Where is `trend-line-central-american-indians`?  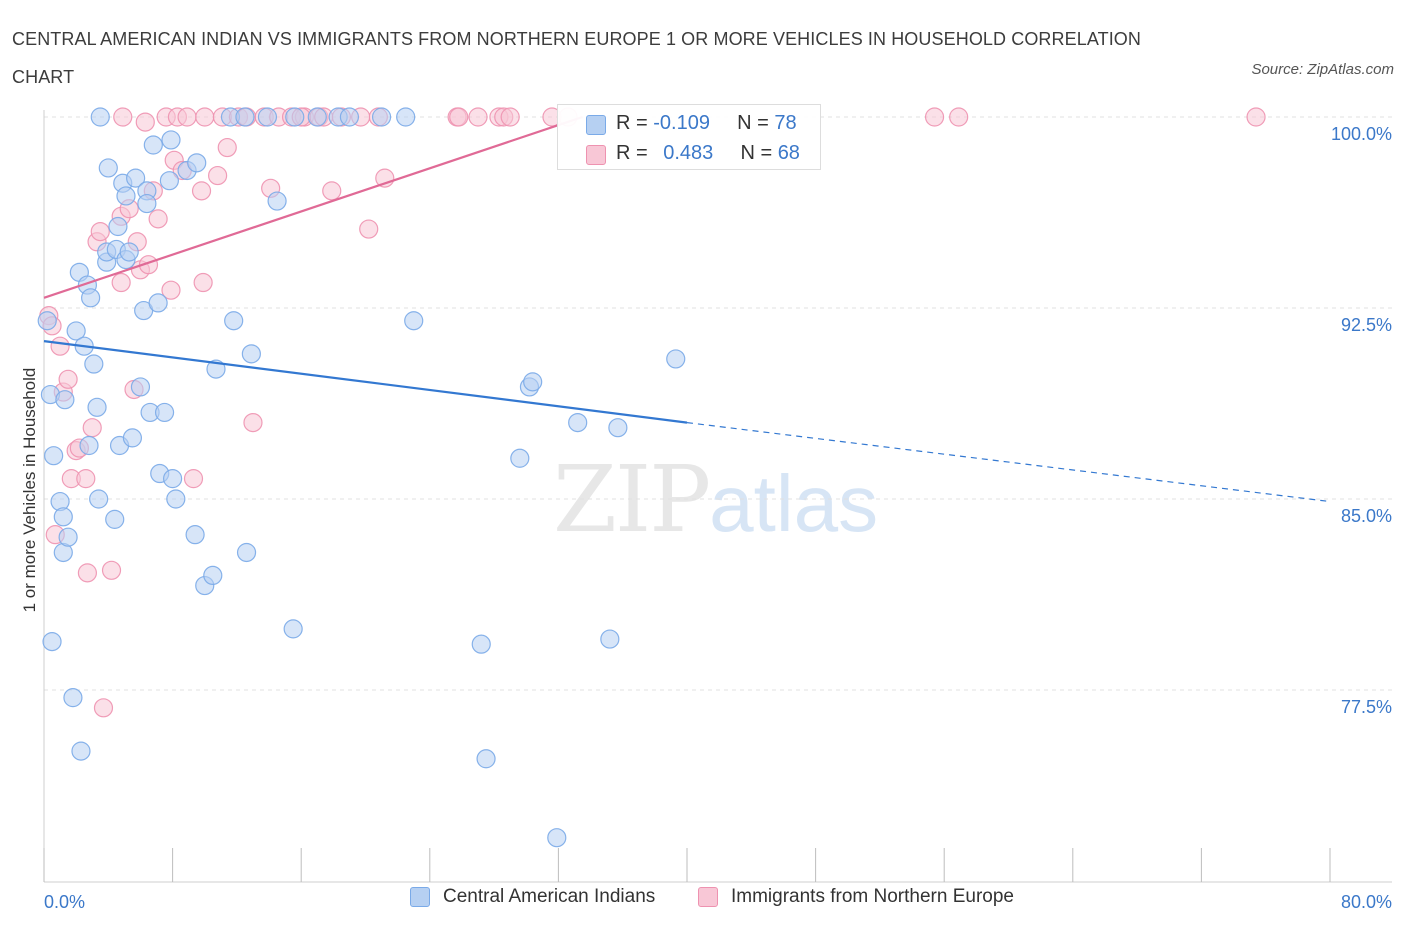 trend-line-central-american-indians is located at coordinates (365, 382).